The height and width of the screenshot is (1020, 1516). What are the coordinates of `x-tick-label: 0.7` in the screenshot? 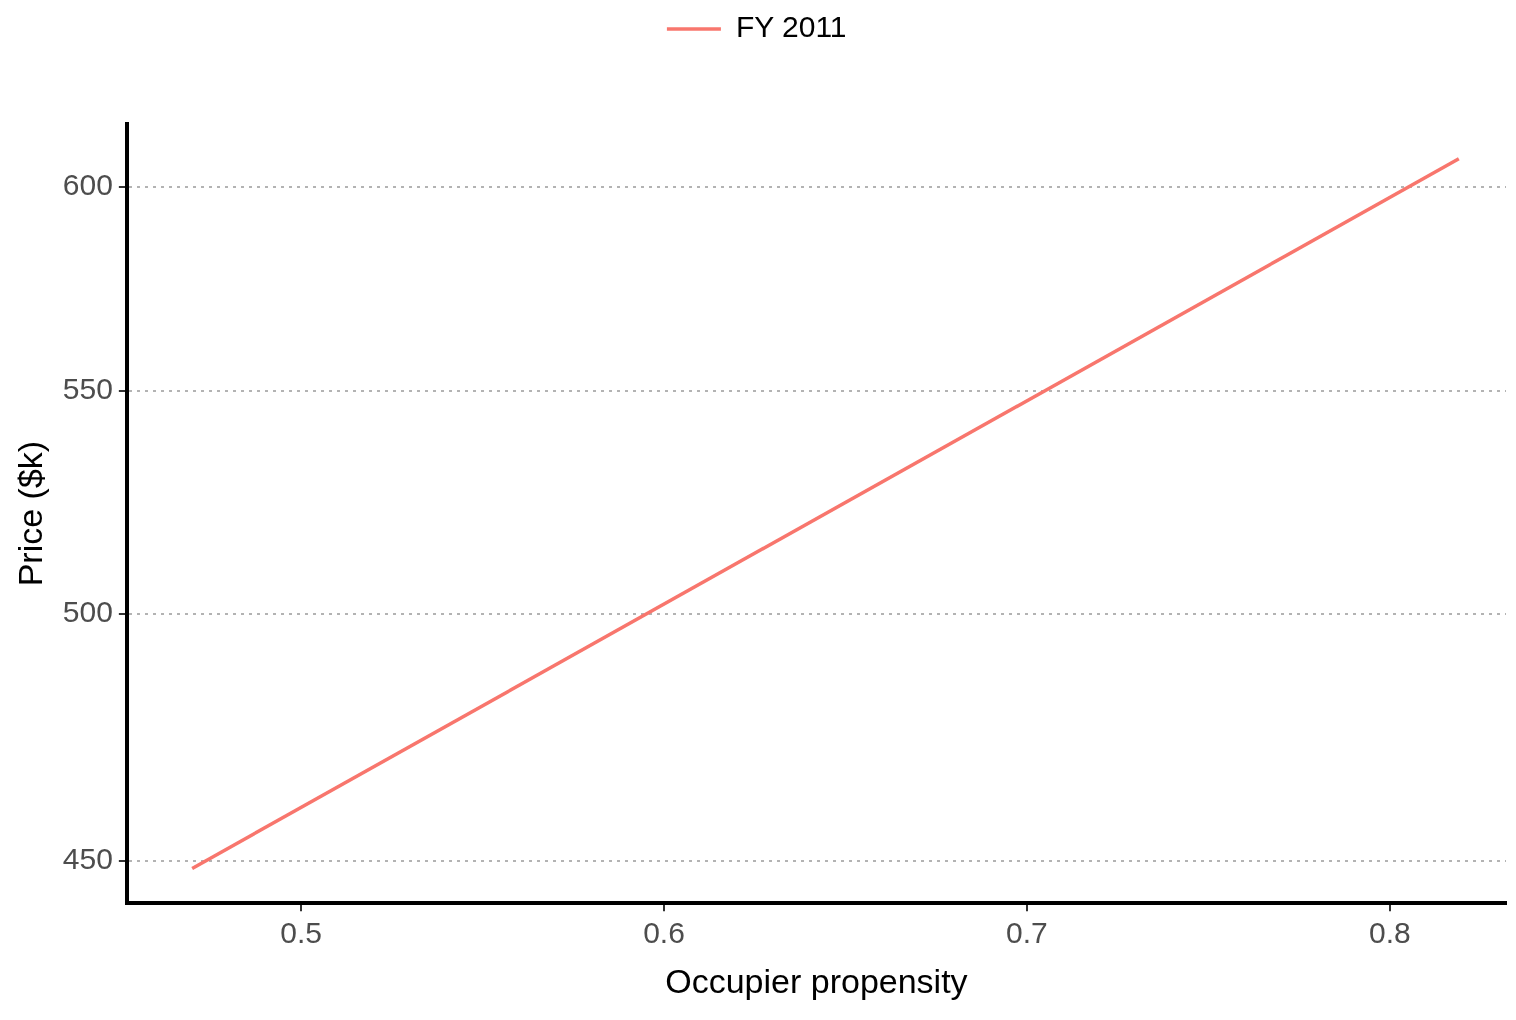 It's located at (1027, 933).